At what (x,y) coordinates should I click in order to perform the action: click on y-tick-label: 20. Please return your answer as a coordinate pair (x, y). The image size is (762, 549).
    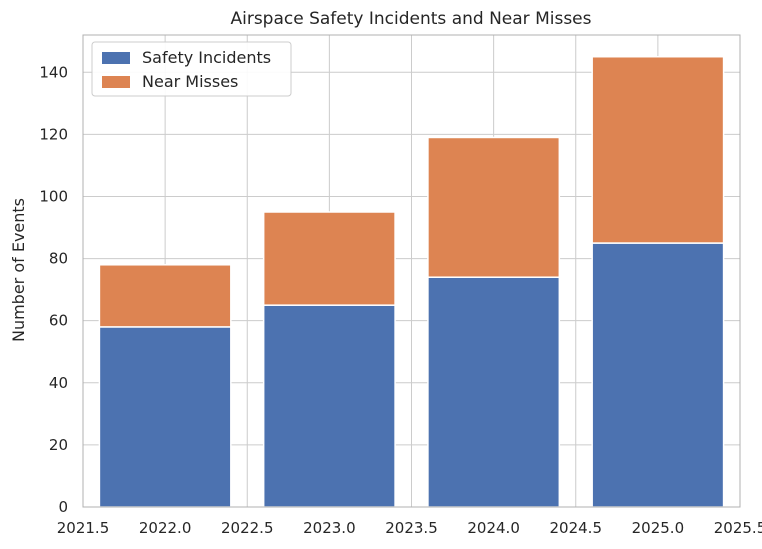
    Looking at the image, I should click on (58, 445).